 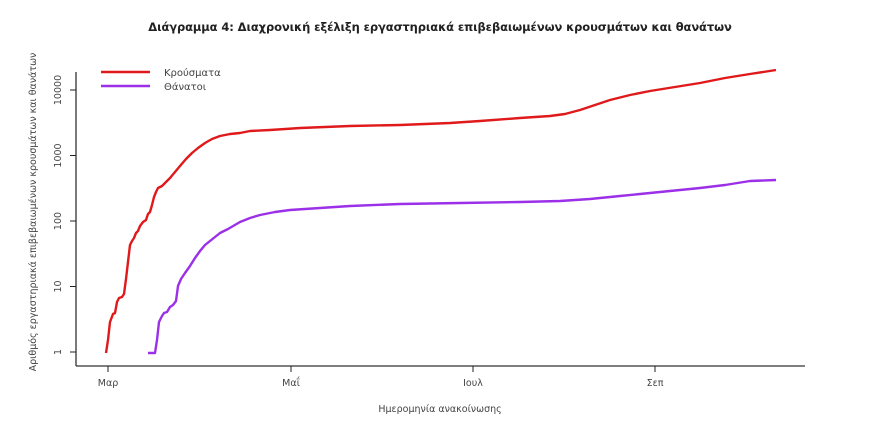 What do you see at coordinates (108, 383) in the screenshot?
I see `x-tick-label: Μαρ` at bounding box center [108, 383].